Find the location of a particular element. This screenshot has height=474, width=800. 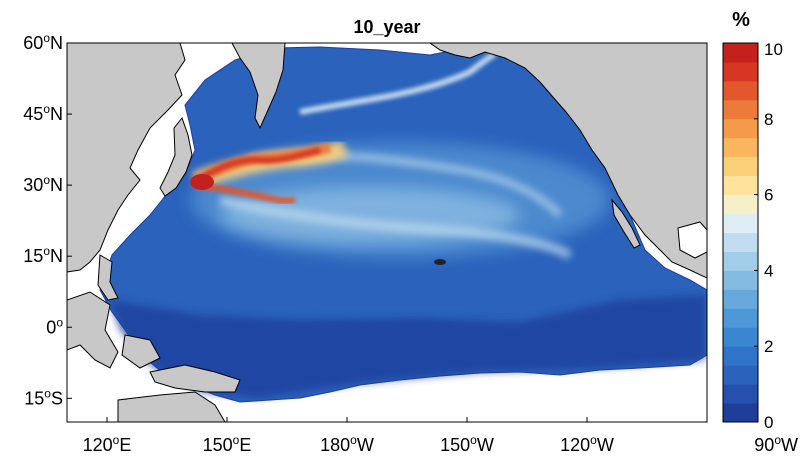

longitude-axis: 120oE 150oE 180oW 150oW 120oW 90oW is located at coordinates (440, 436).